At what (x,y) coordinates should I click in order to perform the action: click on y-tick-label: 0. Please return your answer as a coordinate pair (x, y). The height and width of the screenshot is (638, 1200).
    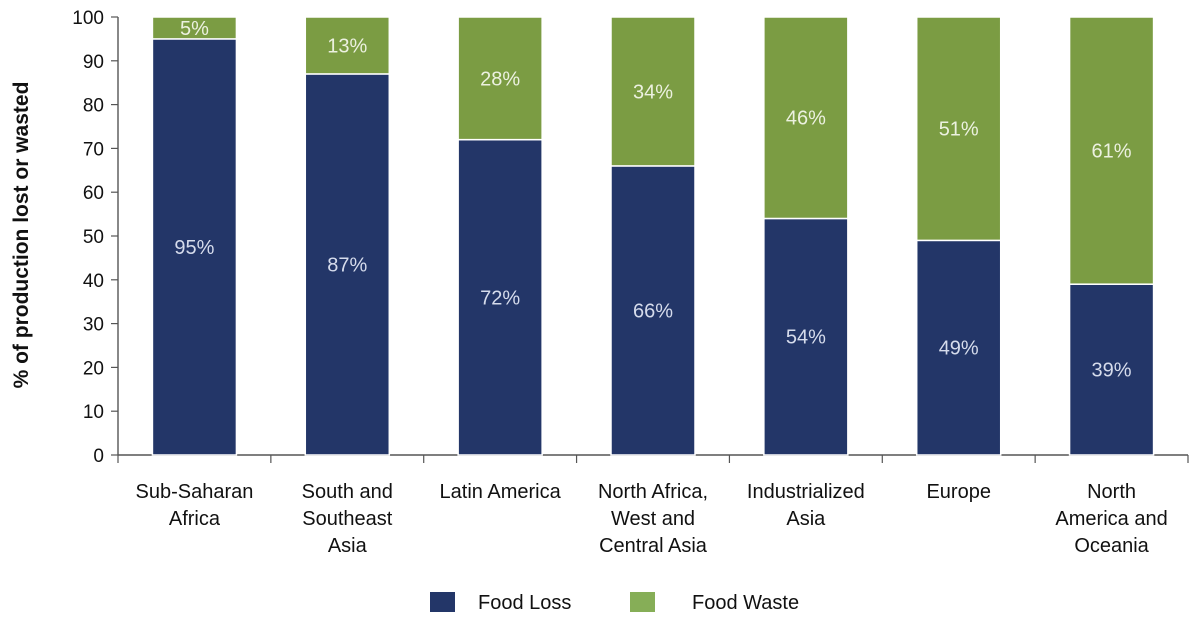
    Looking at the image, I should click on (98, 456).